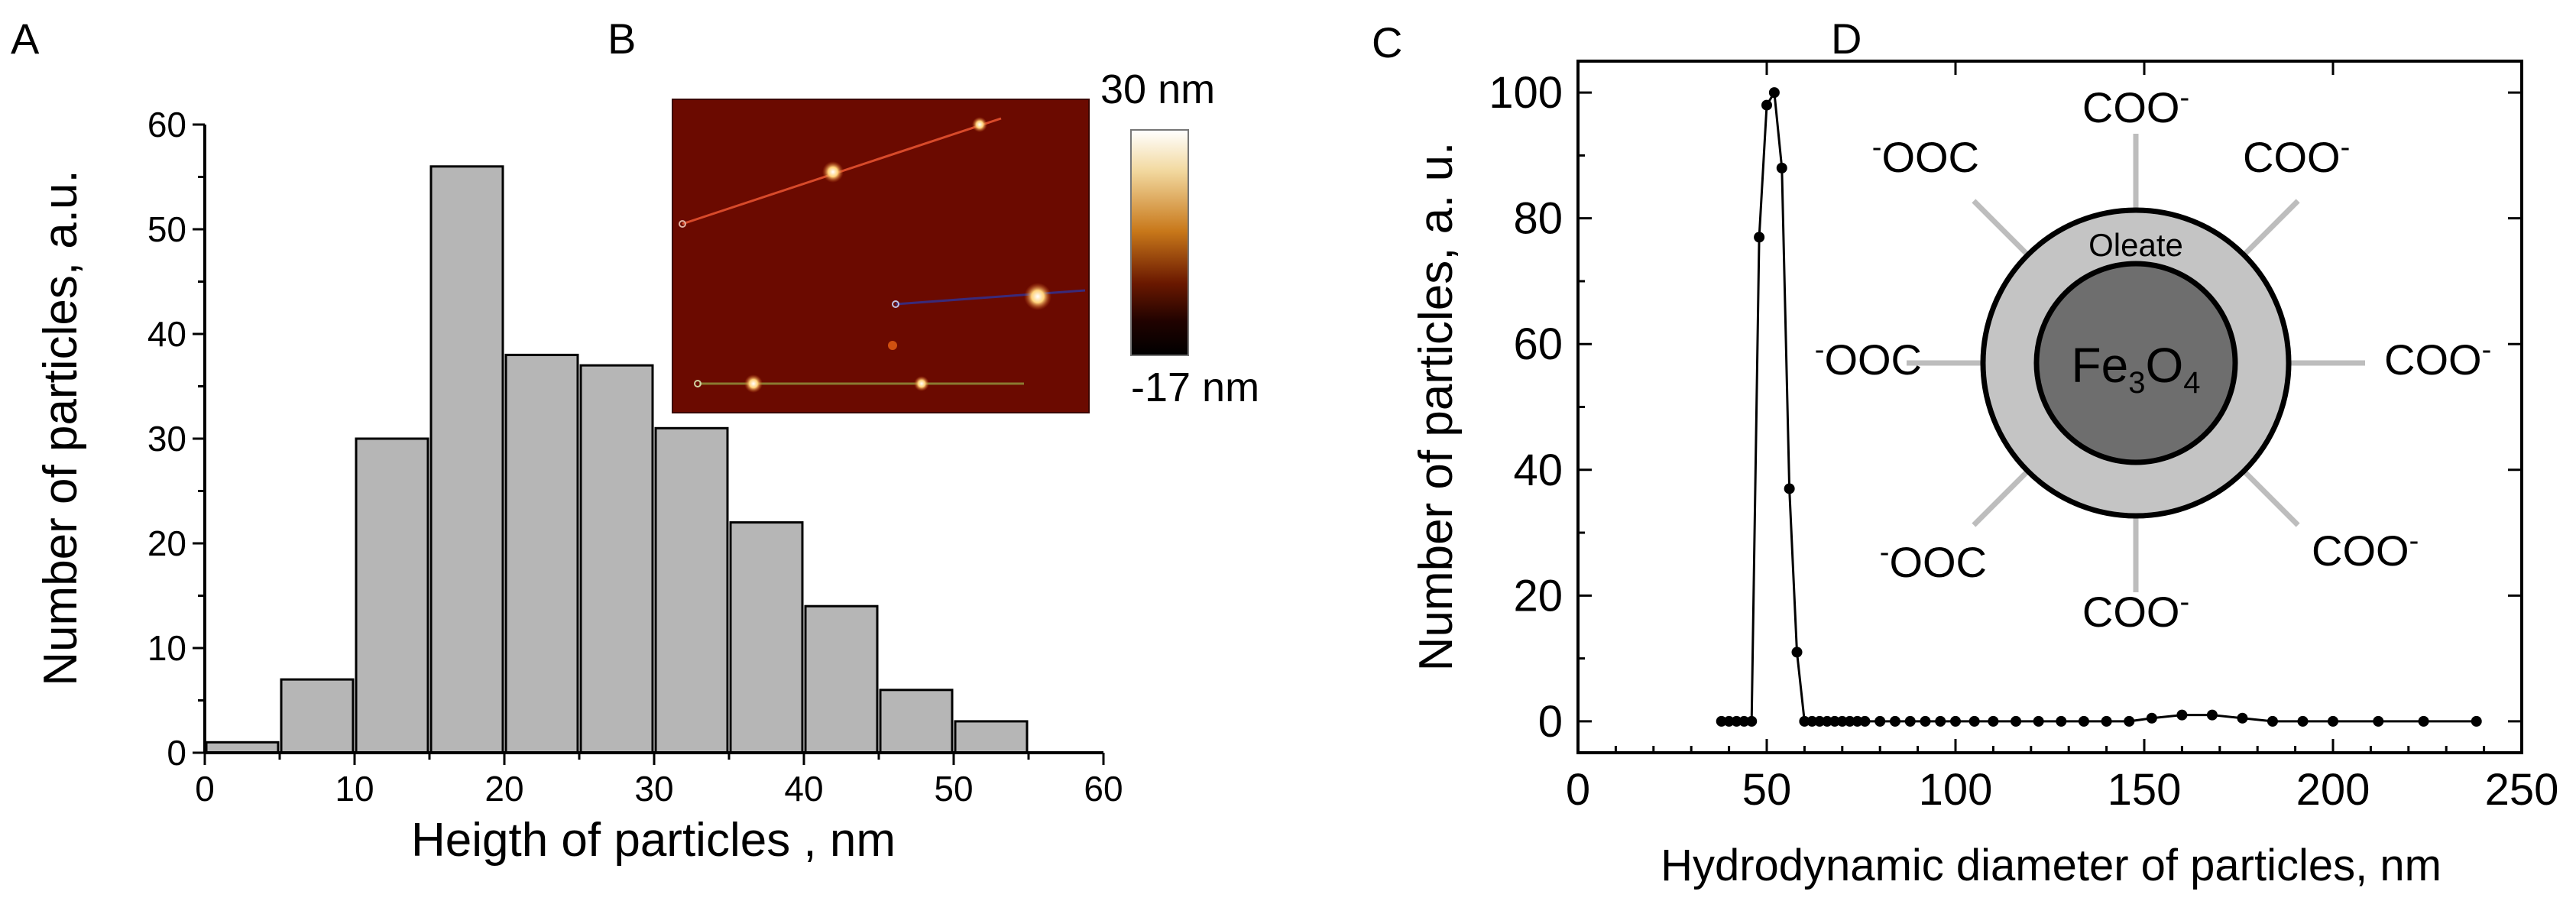  What do you see at coordinates (2136, 369) in the screenshot?
I see `core-label: Fe3O4` at bounding box center [2136, 369].